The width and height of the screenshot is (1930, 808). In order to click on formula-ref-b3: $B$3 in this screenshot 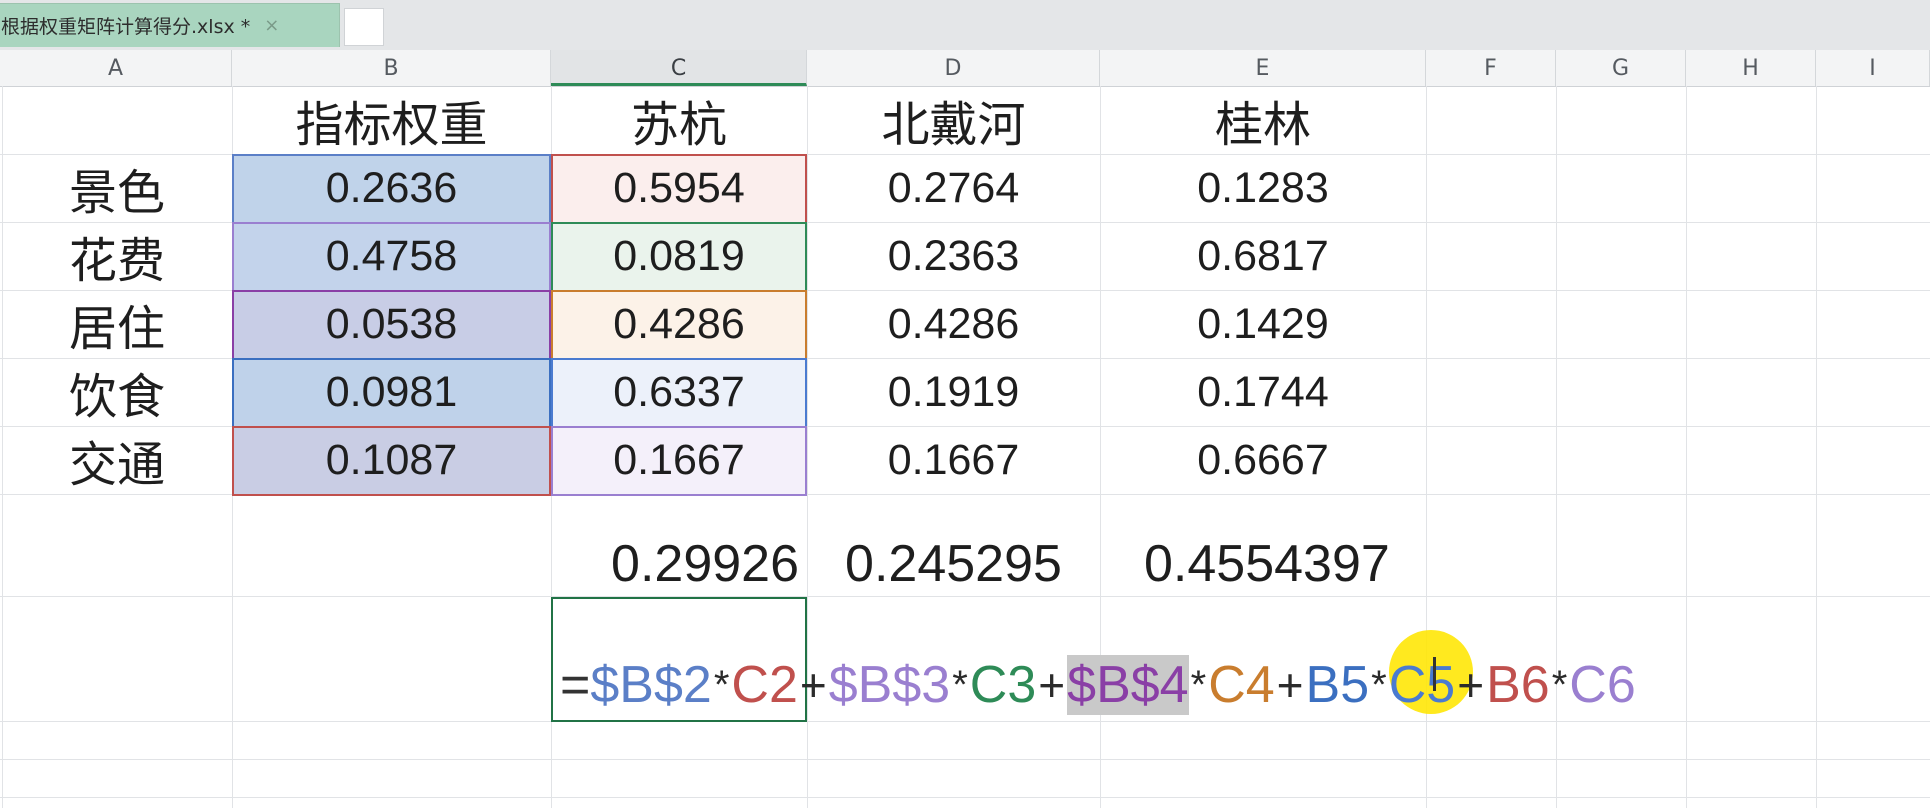, I will do `click(889, 685)`.